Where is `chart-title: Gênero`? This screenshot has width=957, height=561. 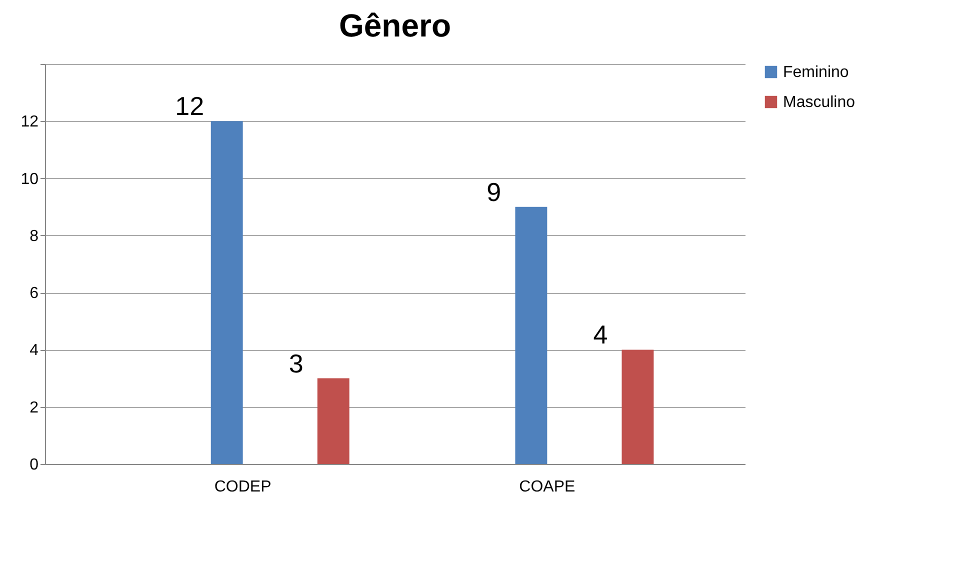
chart-title: Gênero is located at coordinates (395, 26).